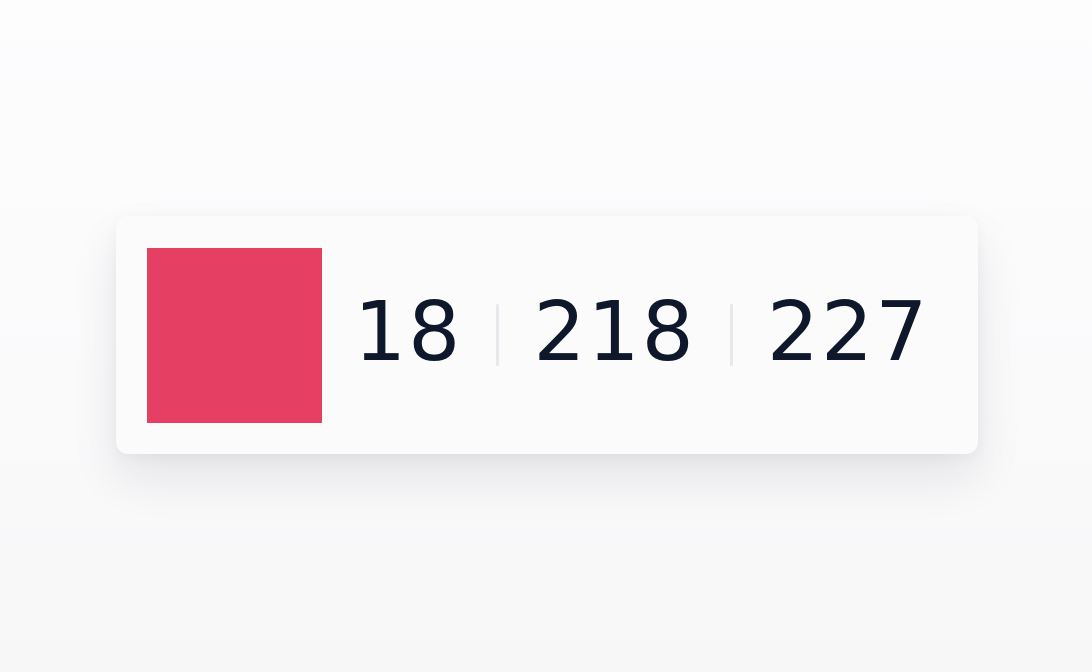 The width and height of the screenshot is (1092, 672). Describe the element at coordinates (614, 332) in the screenshot. I see `color-component-2: 218` at that location.